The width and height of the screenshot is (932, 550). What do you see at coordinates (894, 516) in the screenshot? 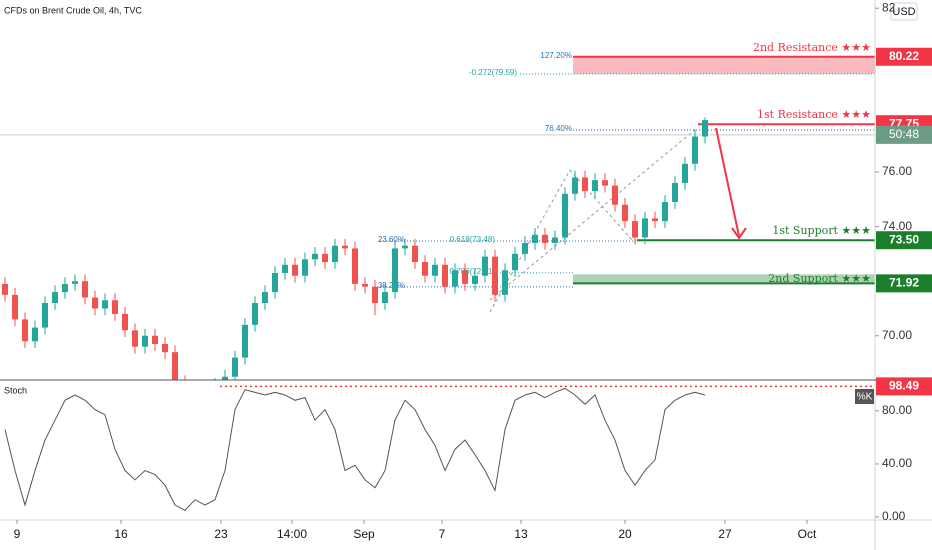
I see `y-tick-label: 0.00` at bounding box center [894, 516].